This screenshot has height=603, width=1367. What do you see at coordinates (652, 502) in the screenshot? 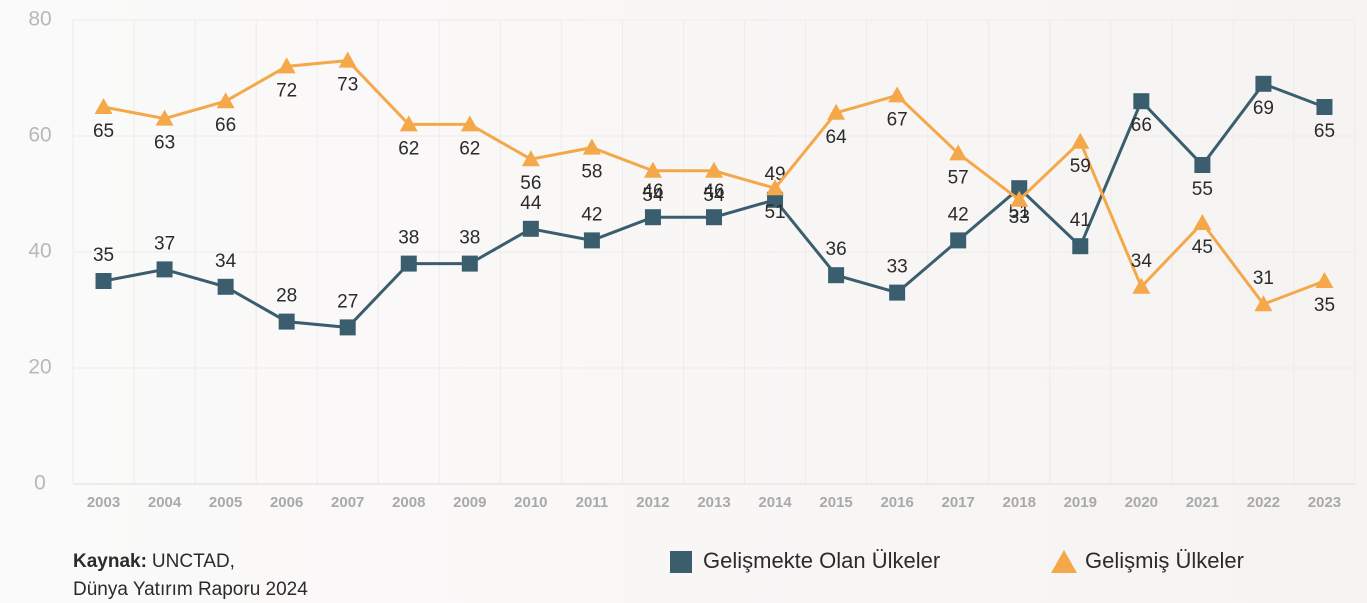
I see `x-tick-label: 2012` at bounding box center [652, 502].